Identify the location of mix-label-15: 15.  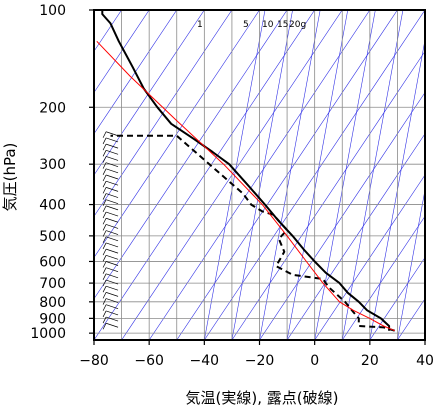
(282, 25).